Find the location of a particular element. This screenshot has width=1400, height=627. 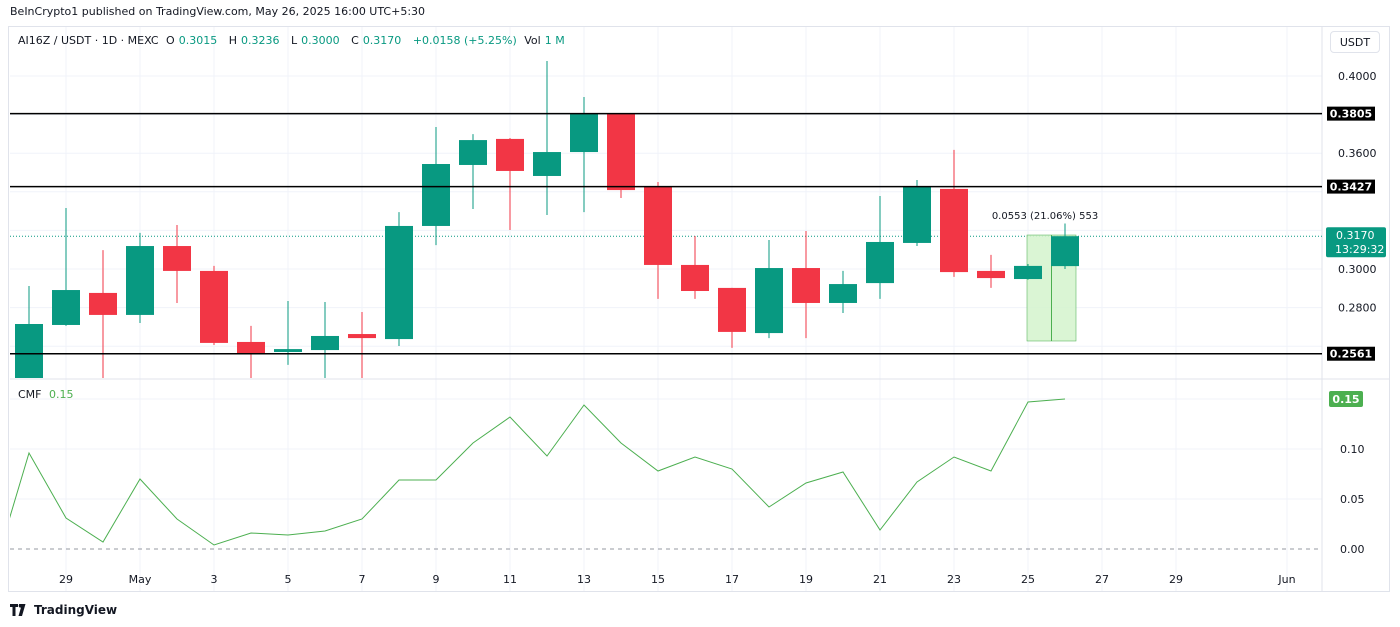

cmf-tick-label: 0.10 is located at coordinates (1352, 449).